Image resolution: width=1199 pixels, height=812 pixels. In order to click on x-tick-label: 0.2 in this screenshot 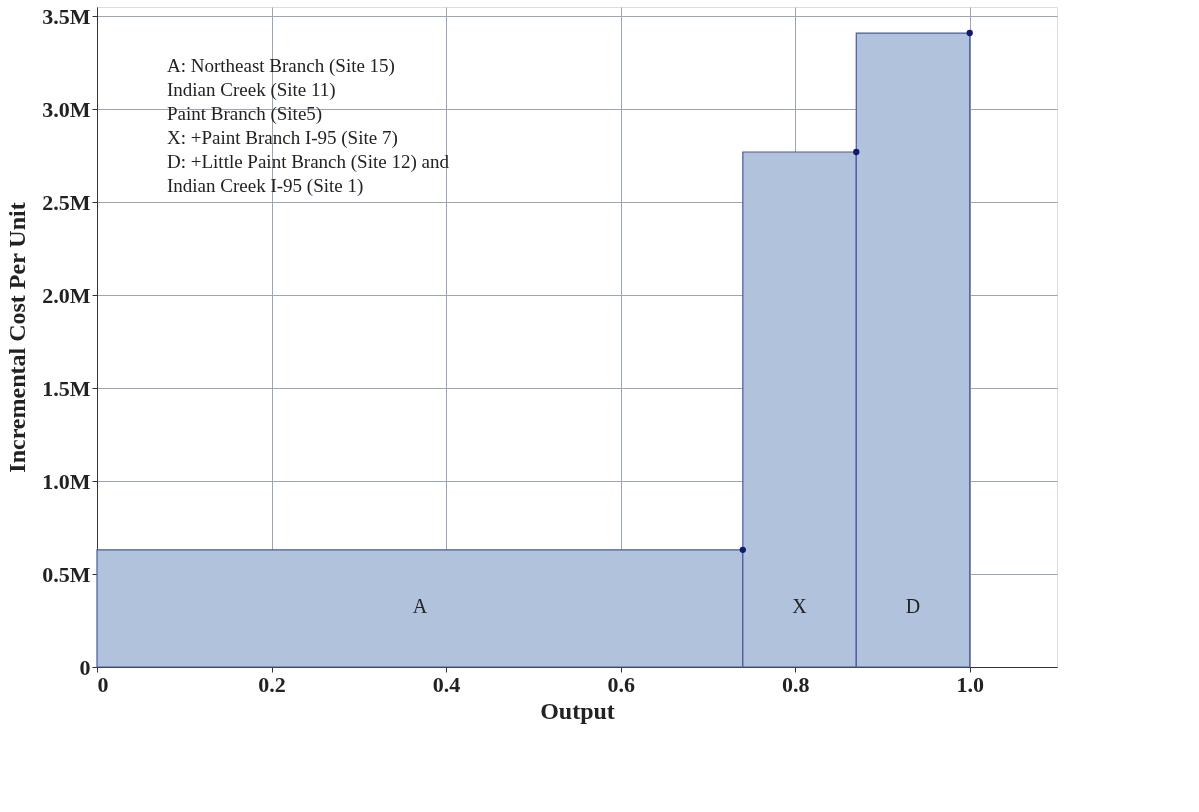, I will do `click(272, 684)`.